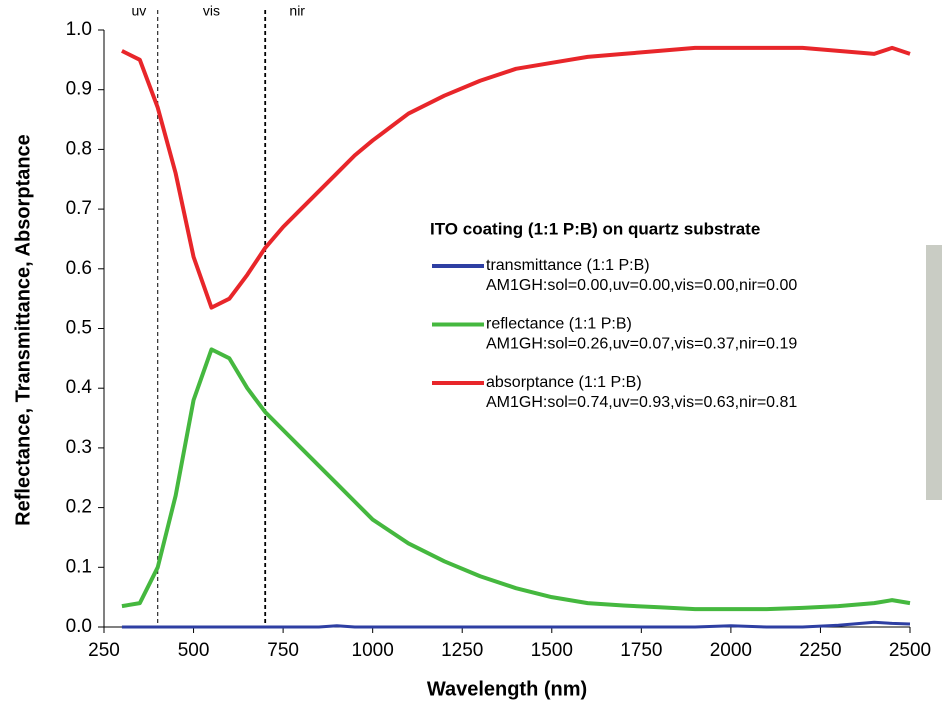 The height and width of the screenshot is (711, 942). I want to click on photo-thumbnail, so click(934, 372).